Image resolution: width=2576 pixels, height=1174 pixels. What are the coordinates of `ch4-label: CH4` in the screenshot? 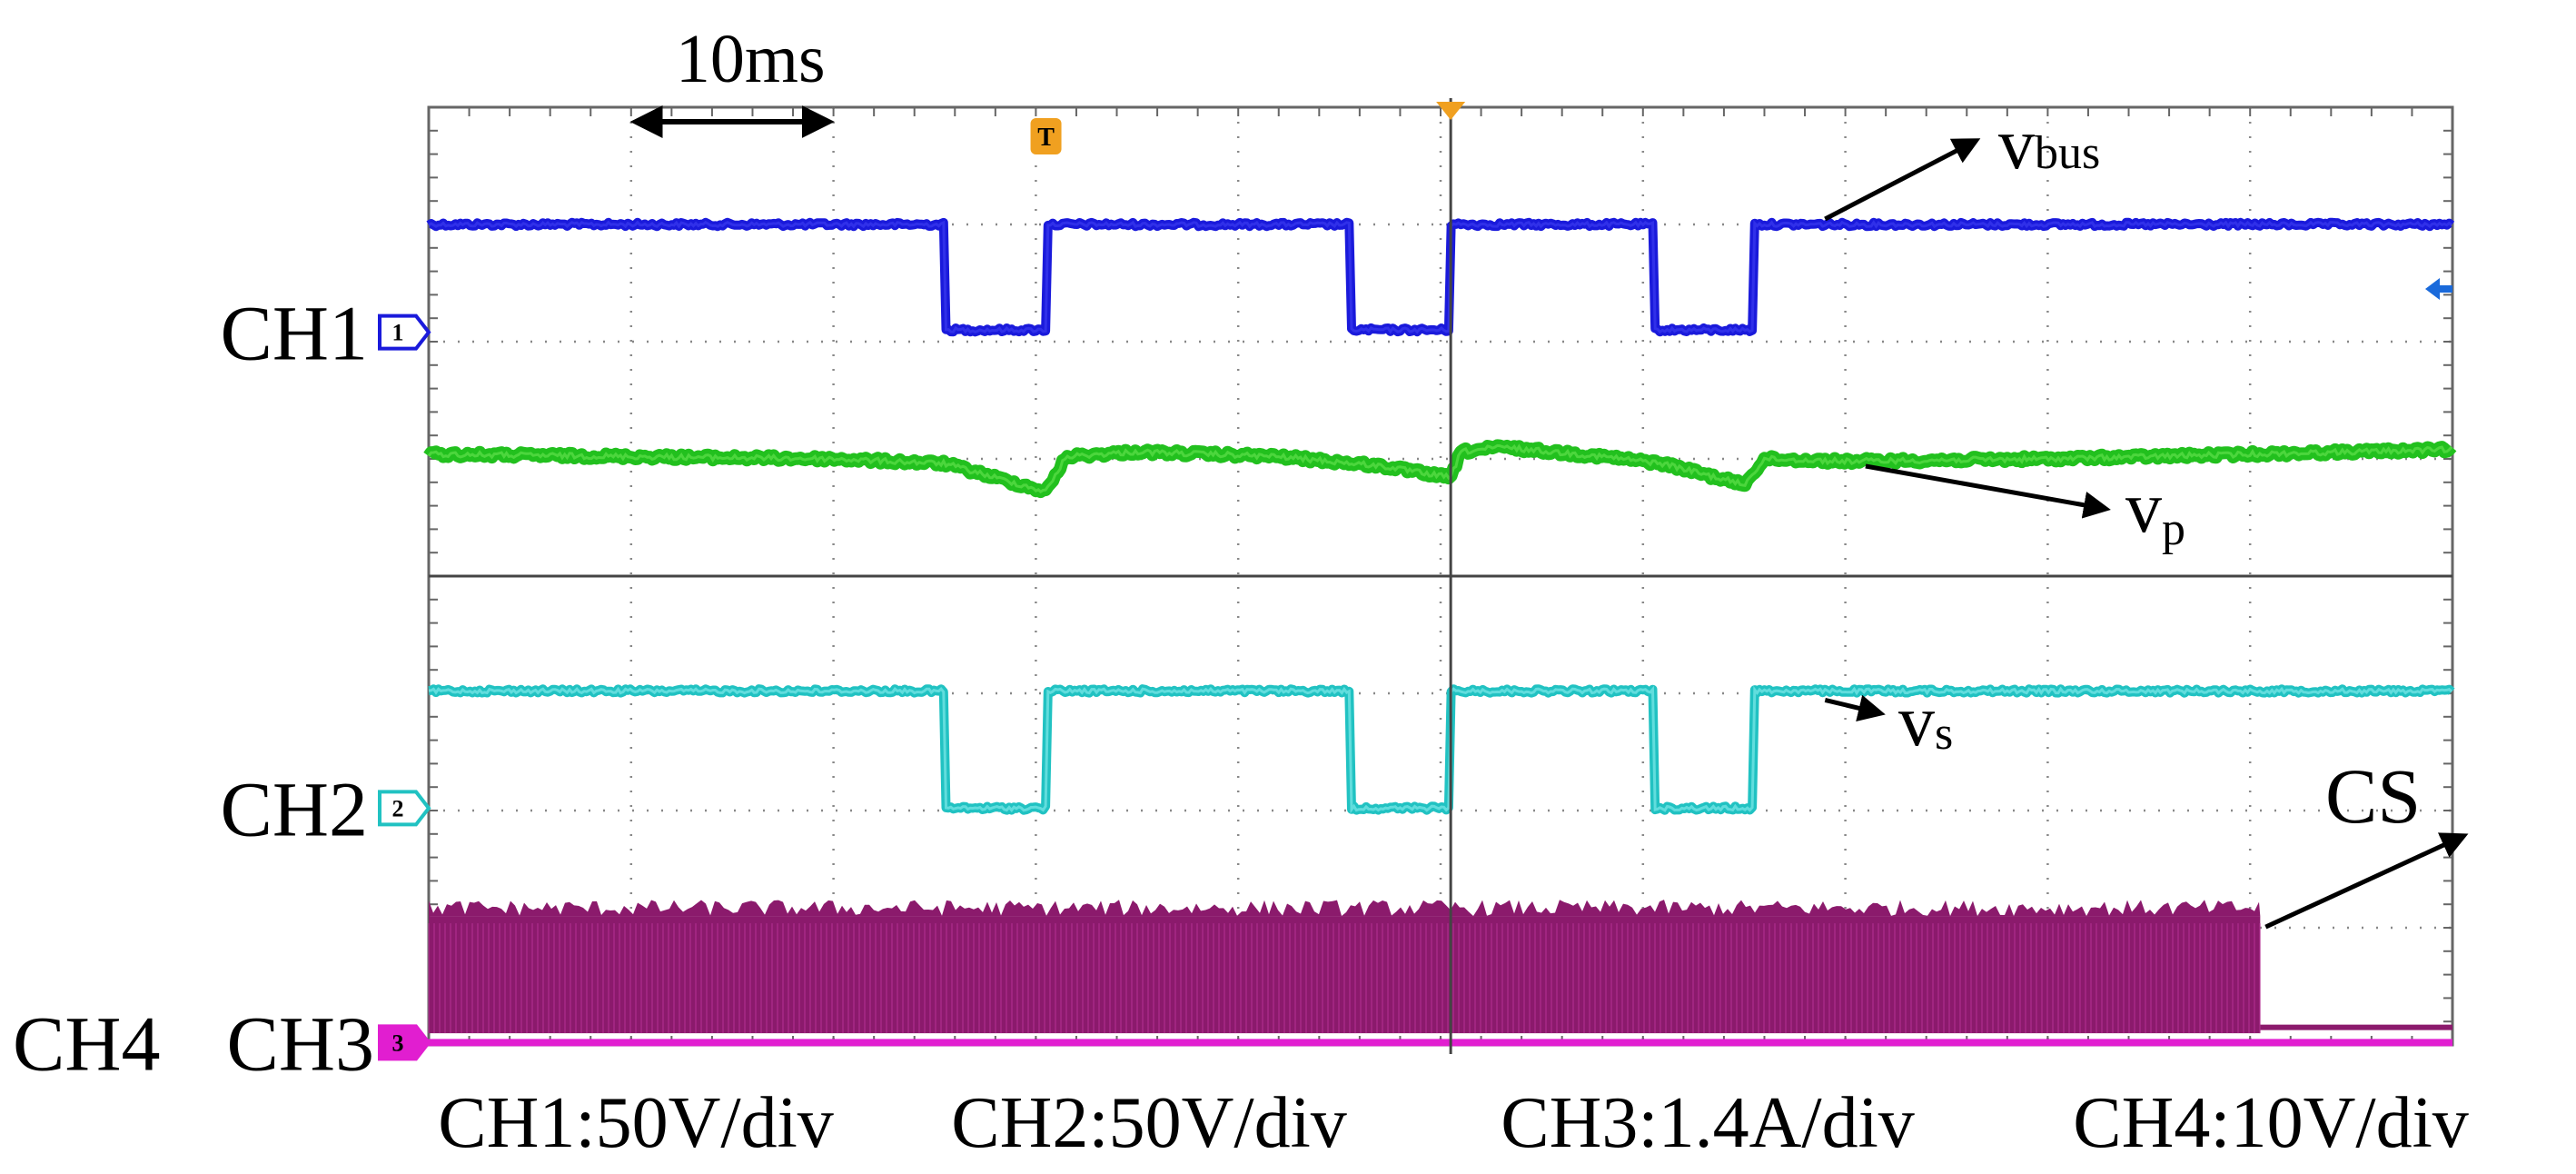 It's located at (86, 1043).